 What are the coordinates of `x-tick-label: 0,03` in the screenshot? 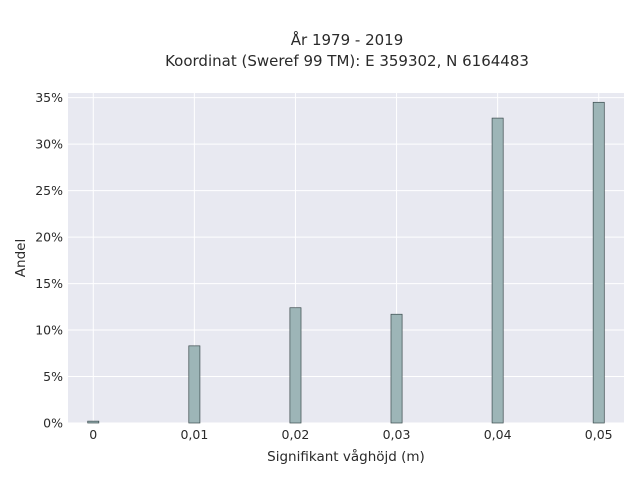 It's located at (397, 434).